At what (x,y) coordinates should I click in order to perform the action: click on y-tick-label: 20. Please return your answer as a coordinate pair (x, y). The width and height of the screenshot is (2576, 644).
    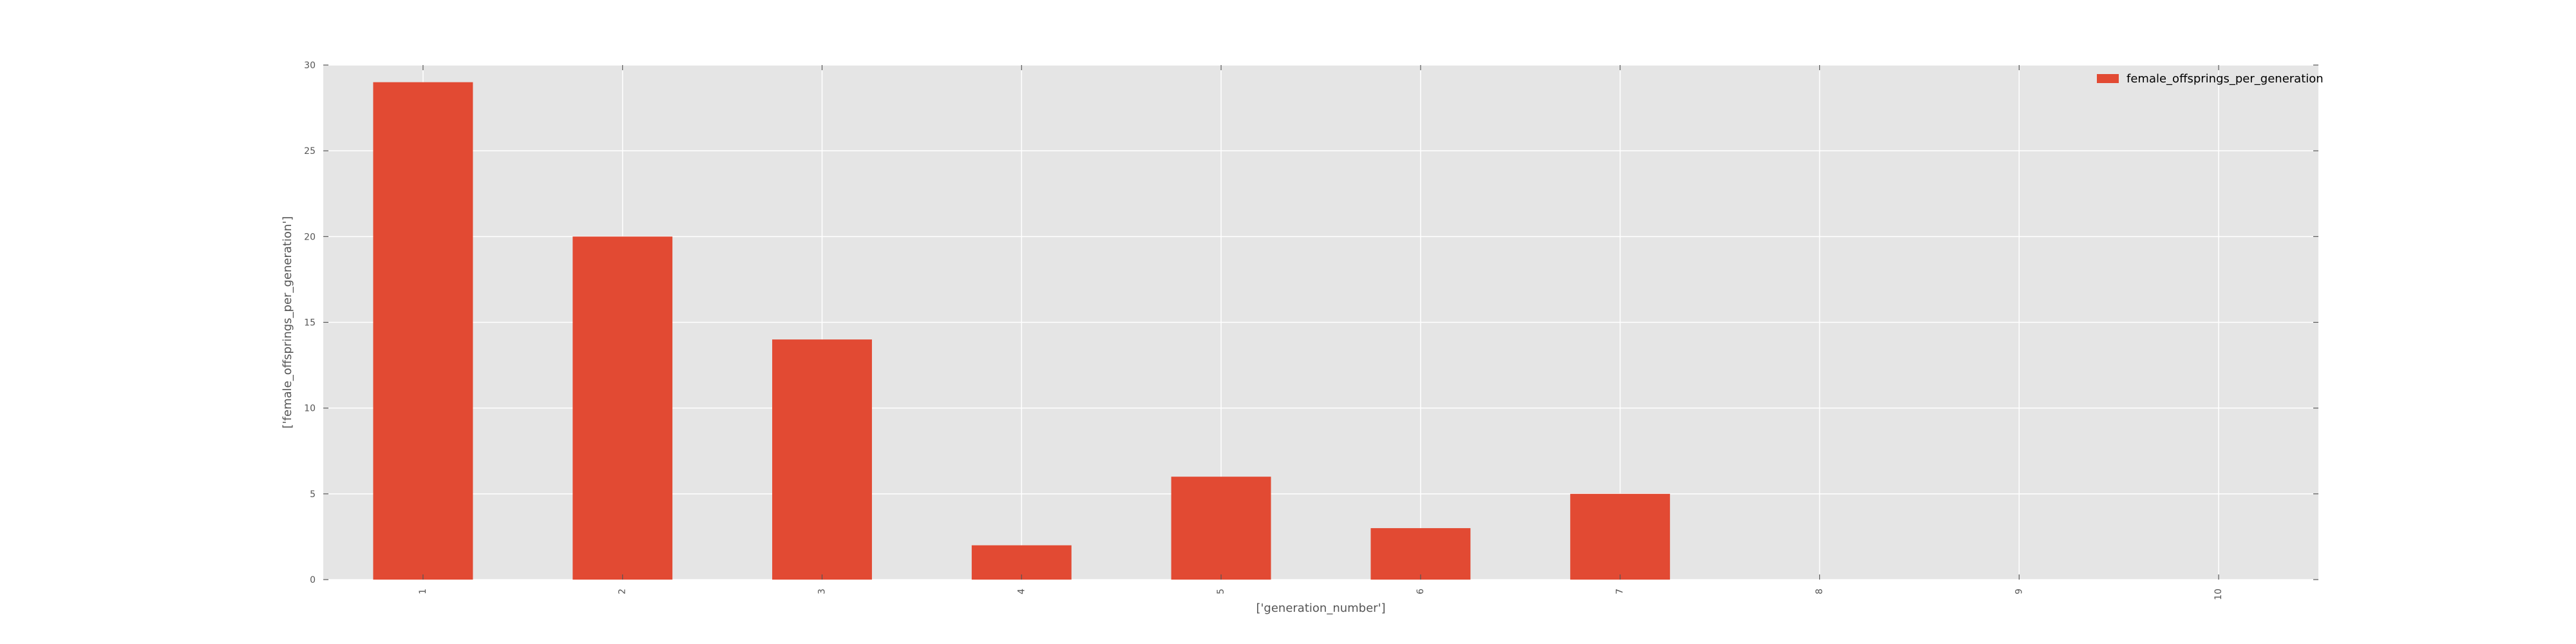
    Looking at the image, I should click on (310, 237).